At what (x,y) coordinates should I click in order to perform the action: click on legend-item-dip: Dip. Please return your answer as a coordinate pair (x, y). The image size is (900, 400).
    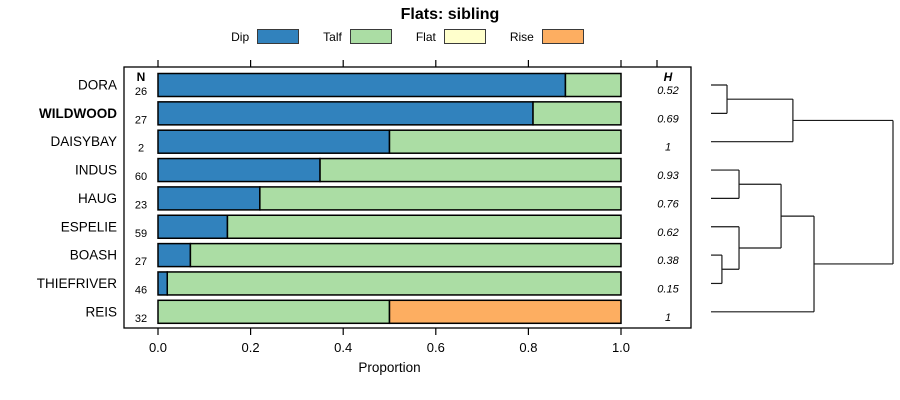
    Looking at the image, I should click on (265, 36).